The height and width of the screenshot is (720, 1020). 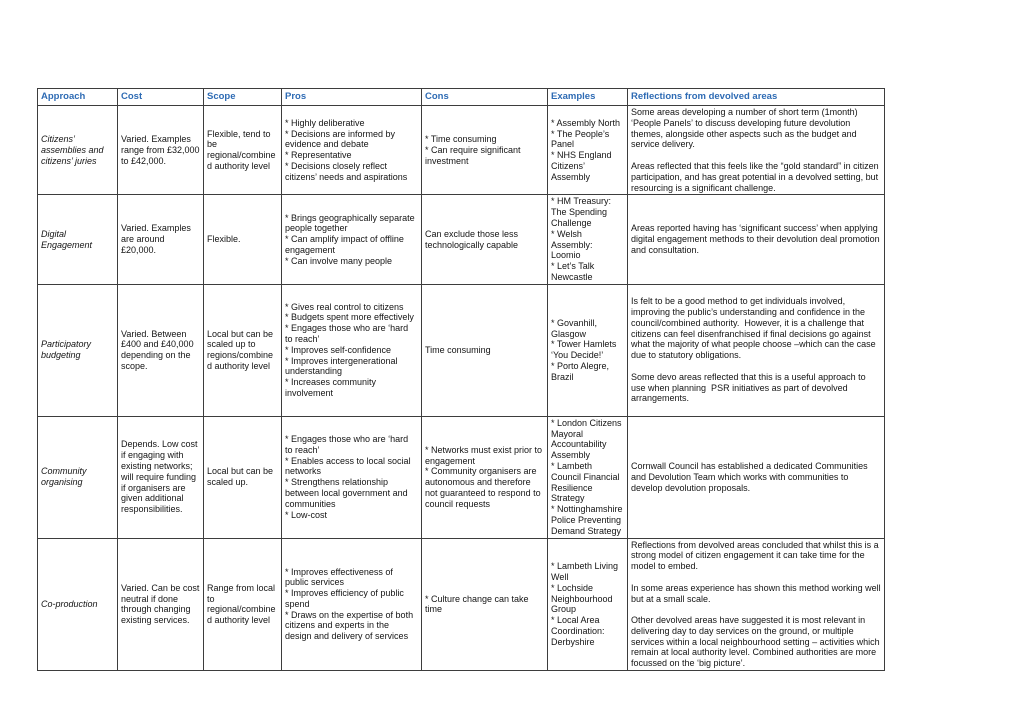 I want to click on column-header-cons: Cons, so click(x=484, y=97).